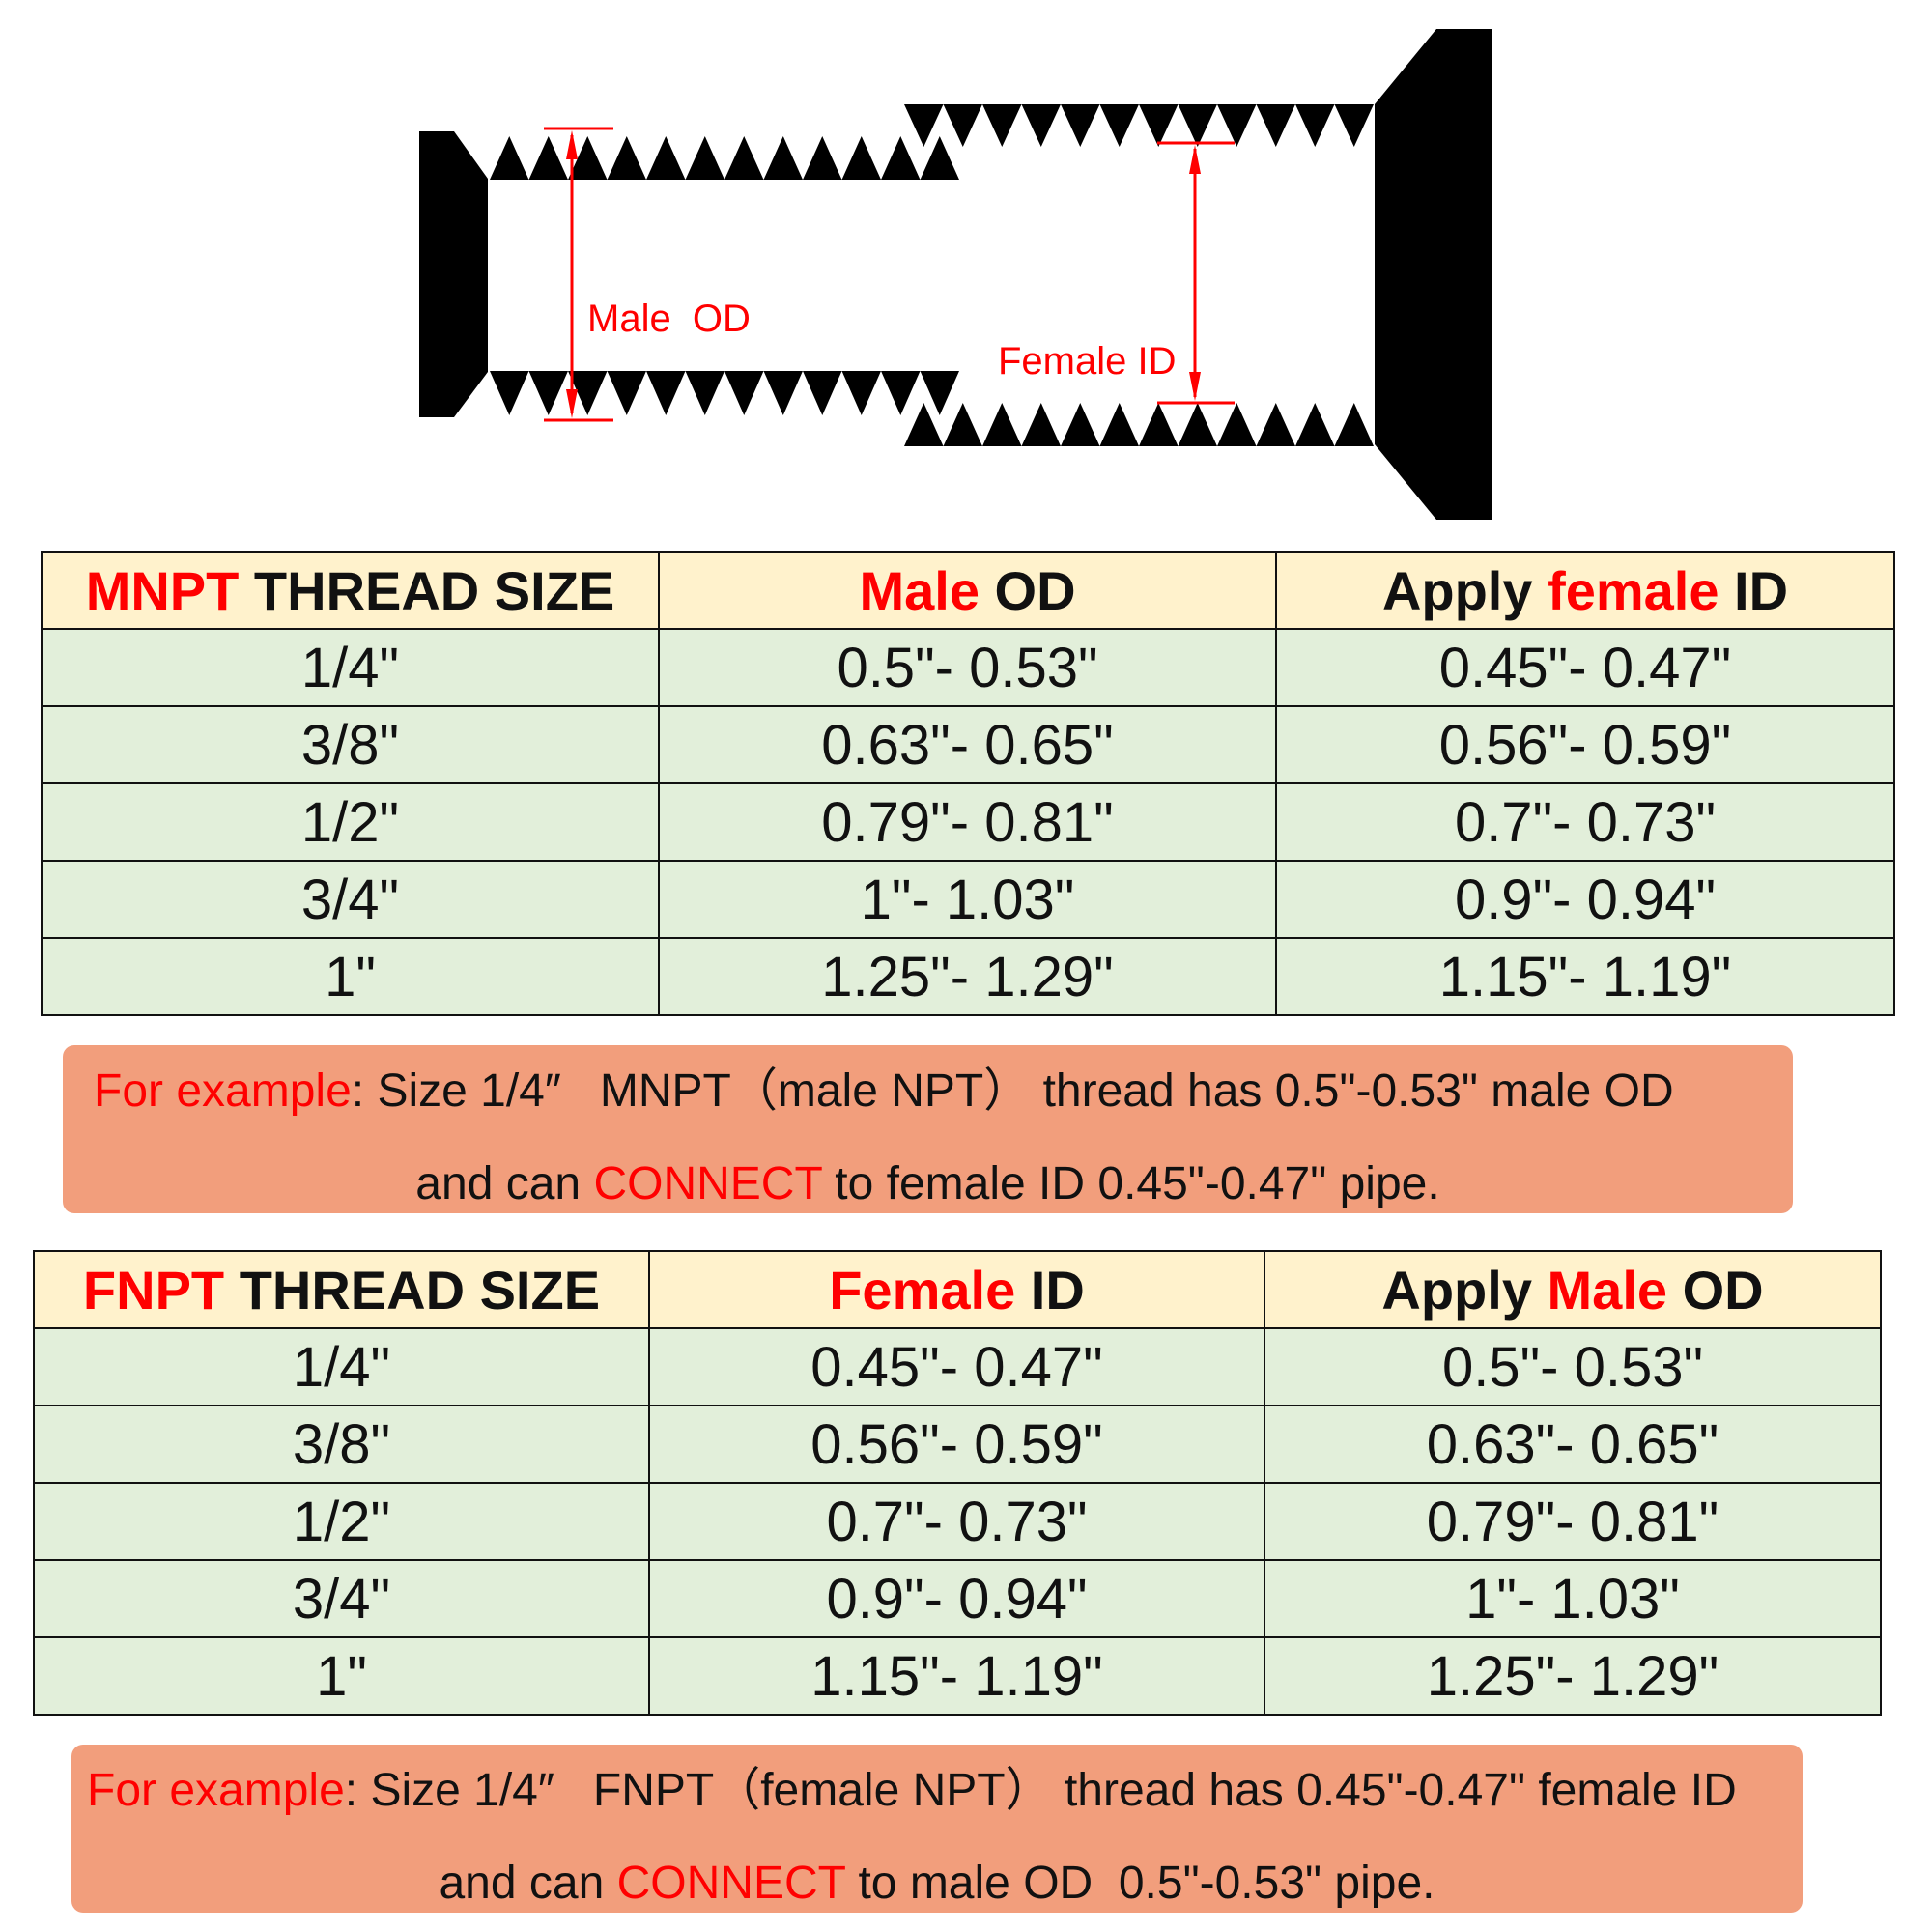 Image resolution: width=1932 pixels, height=1932 pixels. What do you see at coordinates (1585, 976) in the screenshot?
I see `cell-range-2: 1.15"- 1.19"` at bounding box center [1585, 976].